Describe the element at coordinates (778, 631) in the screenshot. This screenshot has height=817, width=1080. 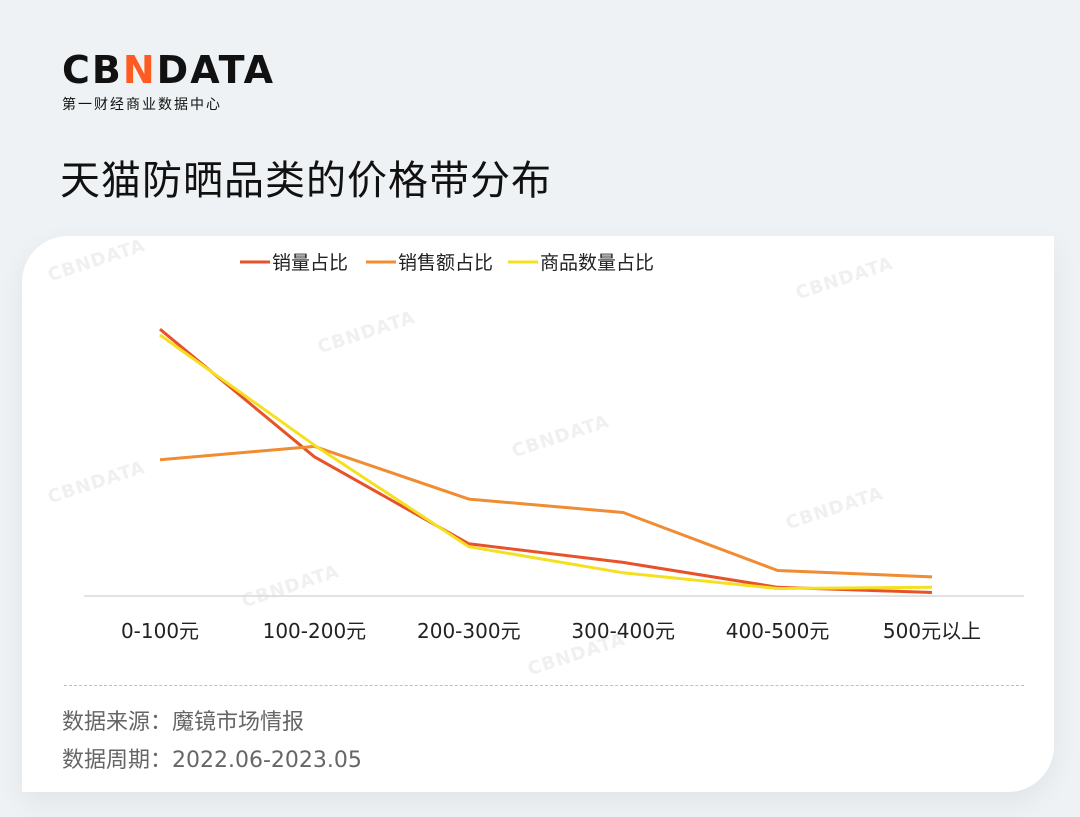
I see `x-tick-label: 400-500元` at that location.